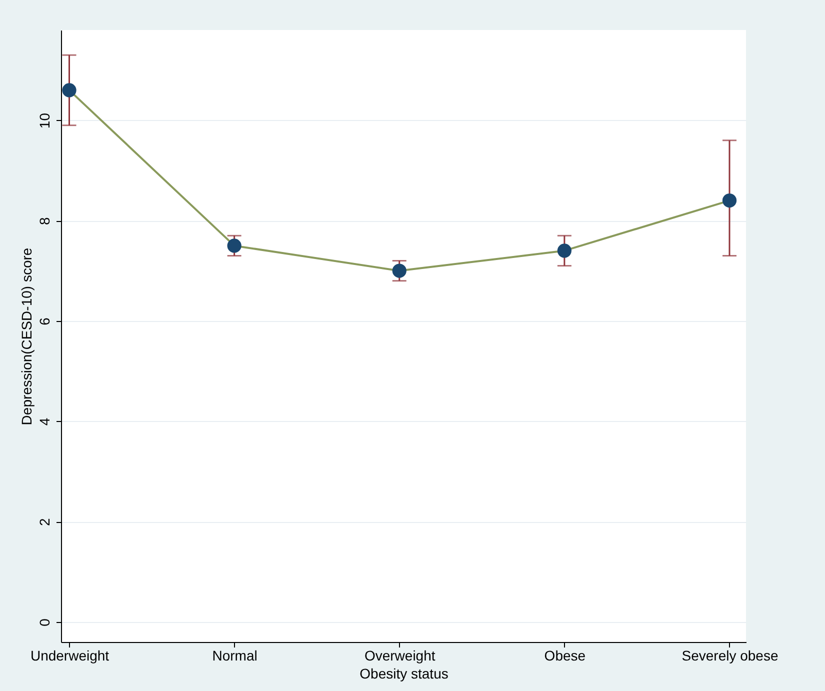 This screenshot has height=691, width=825. I want to click on y-tick-label: 0, so click(44, 622).